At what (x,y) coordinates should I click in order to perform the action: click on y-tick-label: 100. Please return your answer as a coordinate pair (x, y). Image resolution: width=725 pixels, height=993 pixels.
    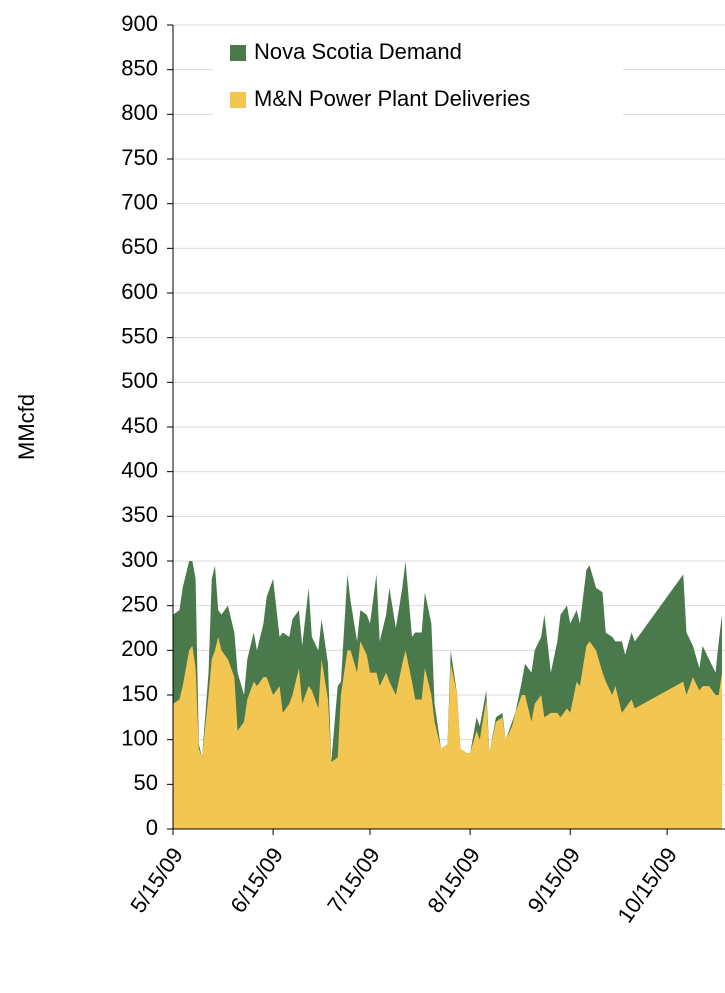
    Looking at the image, I should click on (139, 737).